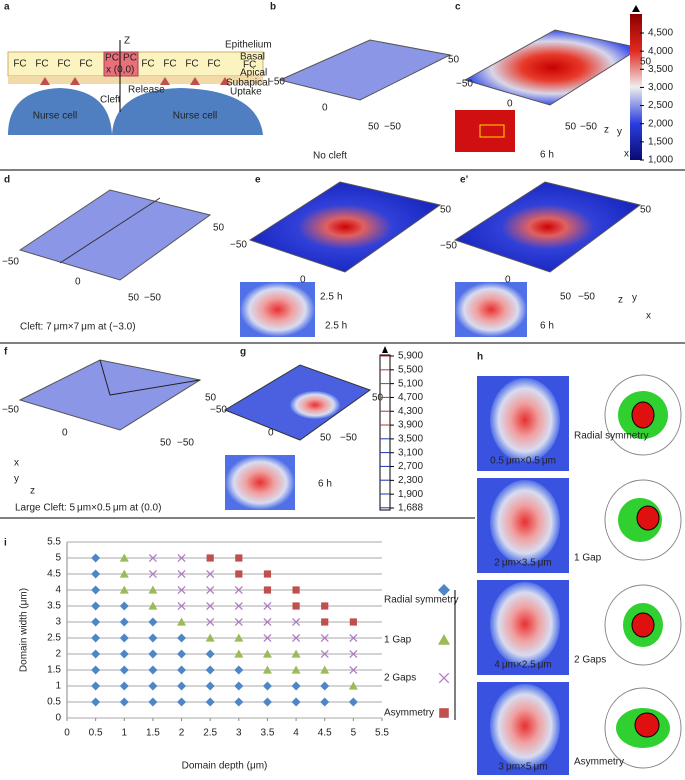  Describe the element at coordinates (590, 660) in the screenshot. I see `label: 2 Gaps` at that location.